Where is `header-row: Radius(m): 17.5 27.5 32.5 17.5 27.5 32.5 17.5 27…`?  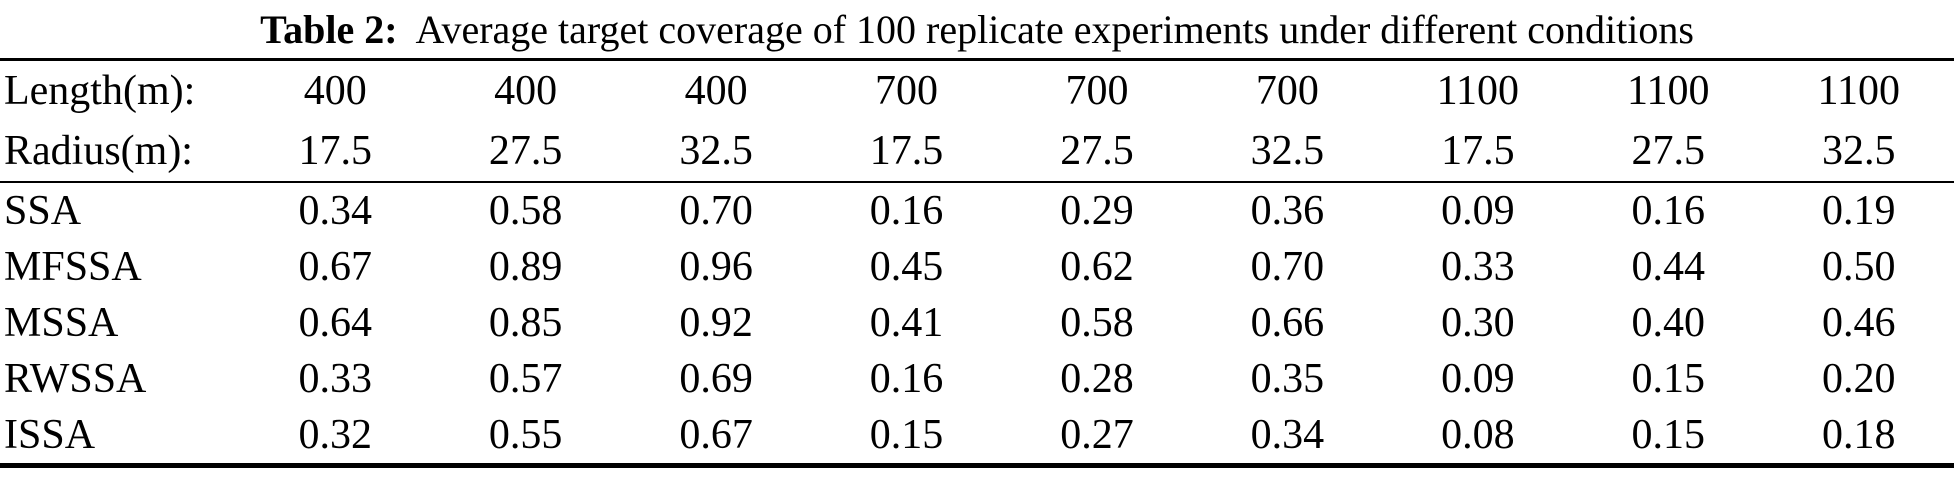 header-row: Radius(m): 17.5 27.5 32.5 17.5 27.5 32.5 17.5 27… is located at coordinates (977, 152).